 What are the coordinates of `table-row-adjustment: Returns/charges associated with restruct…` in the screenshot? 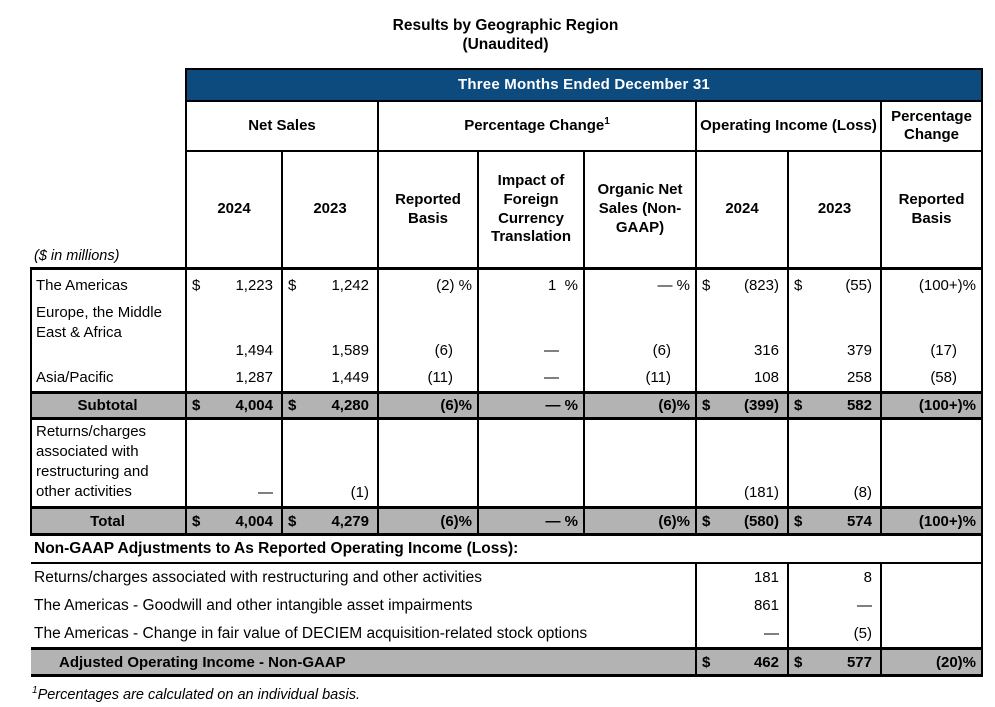 It's located at (507, 577).